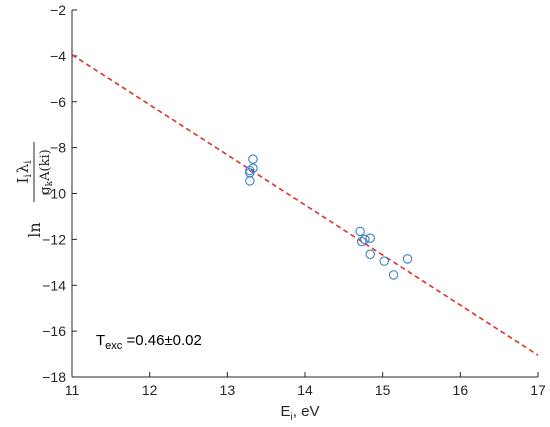 This screenshot has width=550, height=427. Describe the element at coordinates (34, 229) in the screenshot. I see `y-axis-label-prefix: ln` at that location.